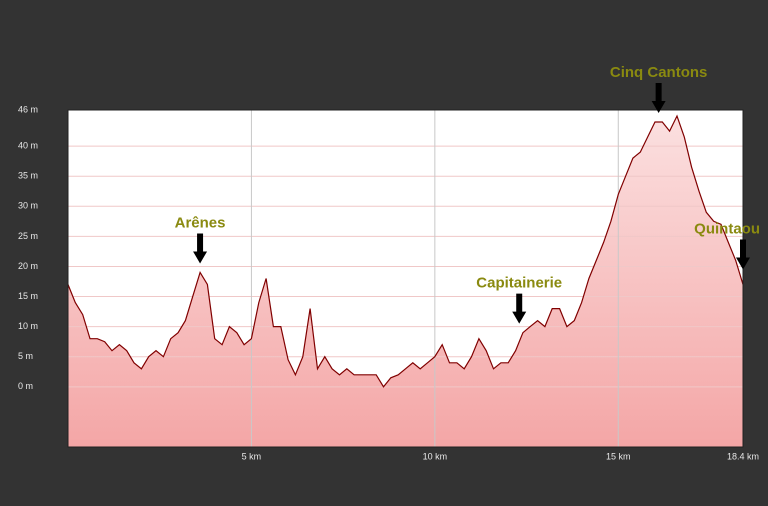 The width and height of the screenshot is (768, 506). Describe the element at coordinates (28, 326) in the screenshot. I see `y-tick-label: 10 m` at that location.